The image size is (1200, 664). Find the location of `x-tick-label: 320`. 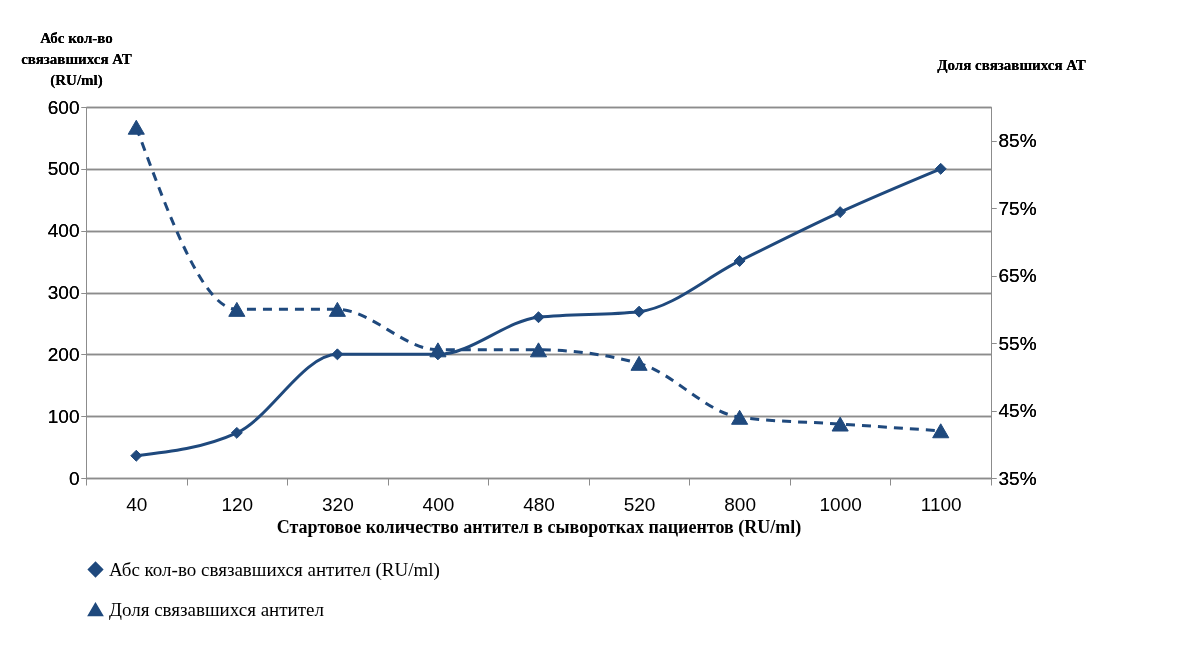

x-tick-label: 320 is located at coordinates (338, 504).